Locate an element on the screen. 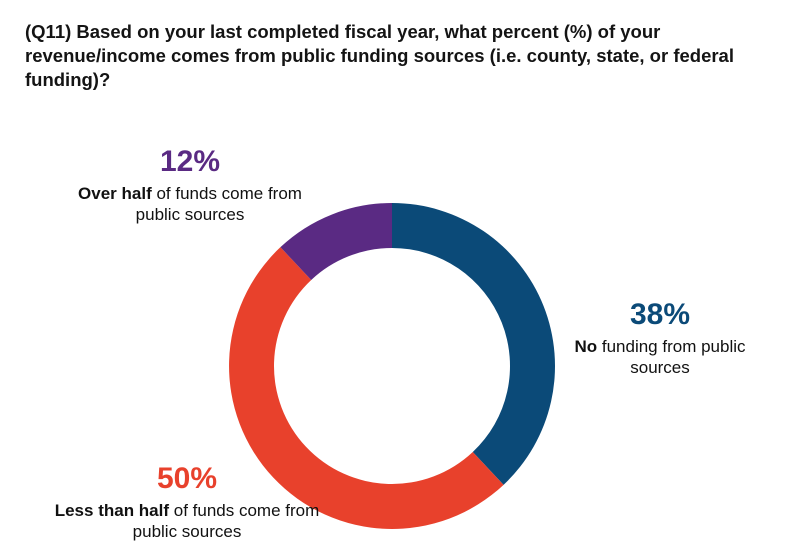 Image resolution: width=800 pixels, height=554 pixels. slice-emphasis-over-half: Over half is located at coordinates (115, 193).